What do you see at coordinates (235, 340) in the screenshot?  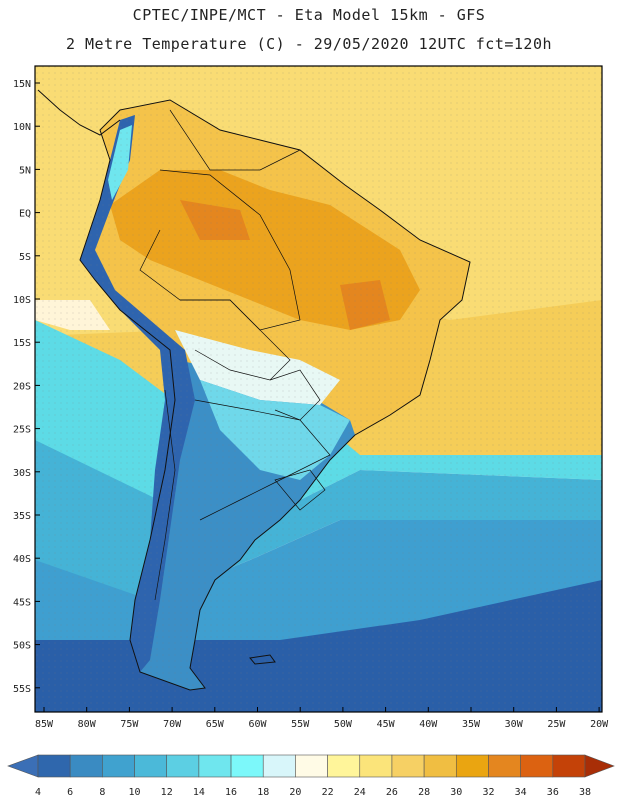 I see `border-bolivia` at bounding box center [235, 340].